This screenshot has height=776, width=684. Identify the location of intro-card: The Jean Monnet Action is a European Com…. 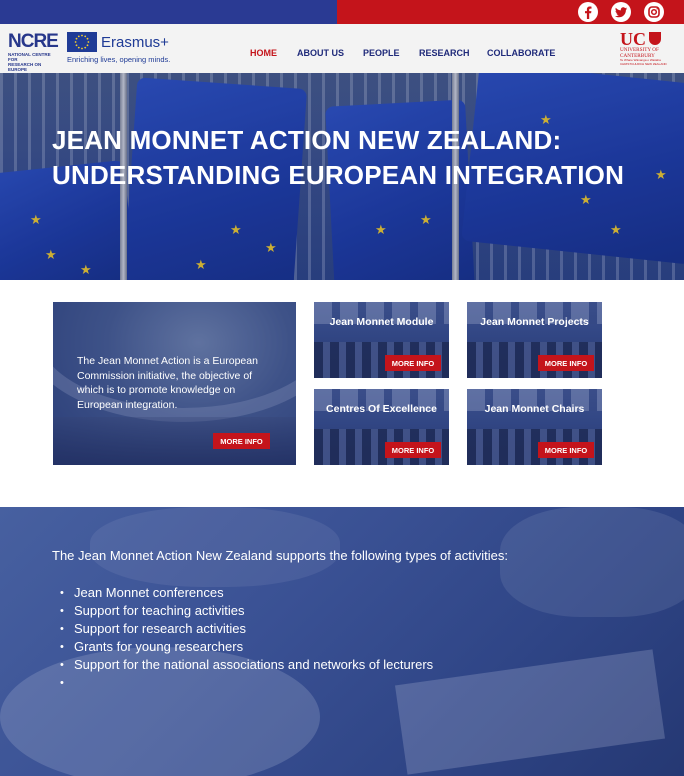
(174, 383).